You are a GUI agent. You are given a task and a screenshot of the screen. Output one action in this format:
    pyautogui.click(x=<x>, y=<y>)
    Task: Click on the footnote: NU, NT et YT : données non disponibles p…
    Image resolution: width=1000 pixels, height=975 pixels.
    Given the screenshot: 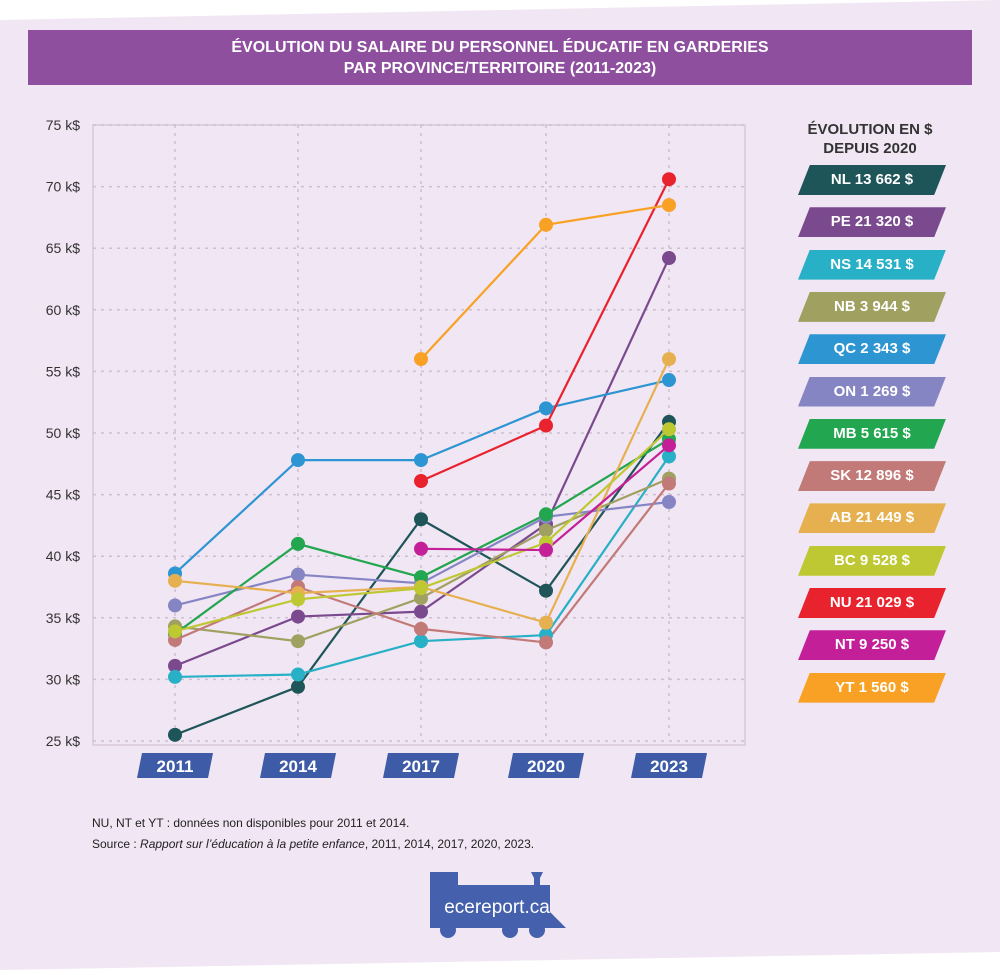 What is the action you would take?
    pyautogui.click(x=313, y=834)
    